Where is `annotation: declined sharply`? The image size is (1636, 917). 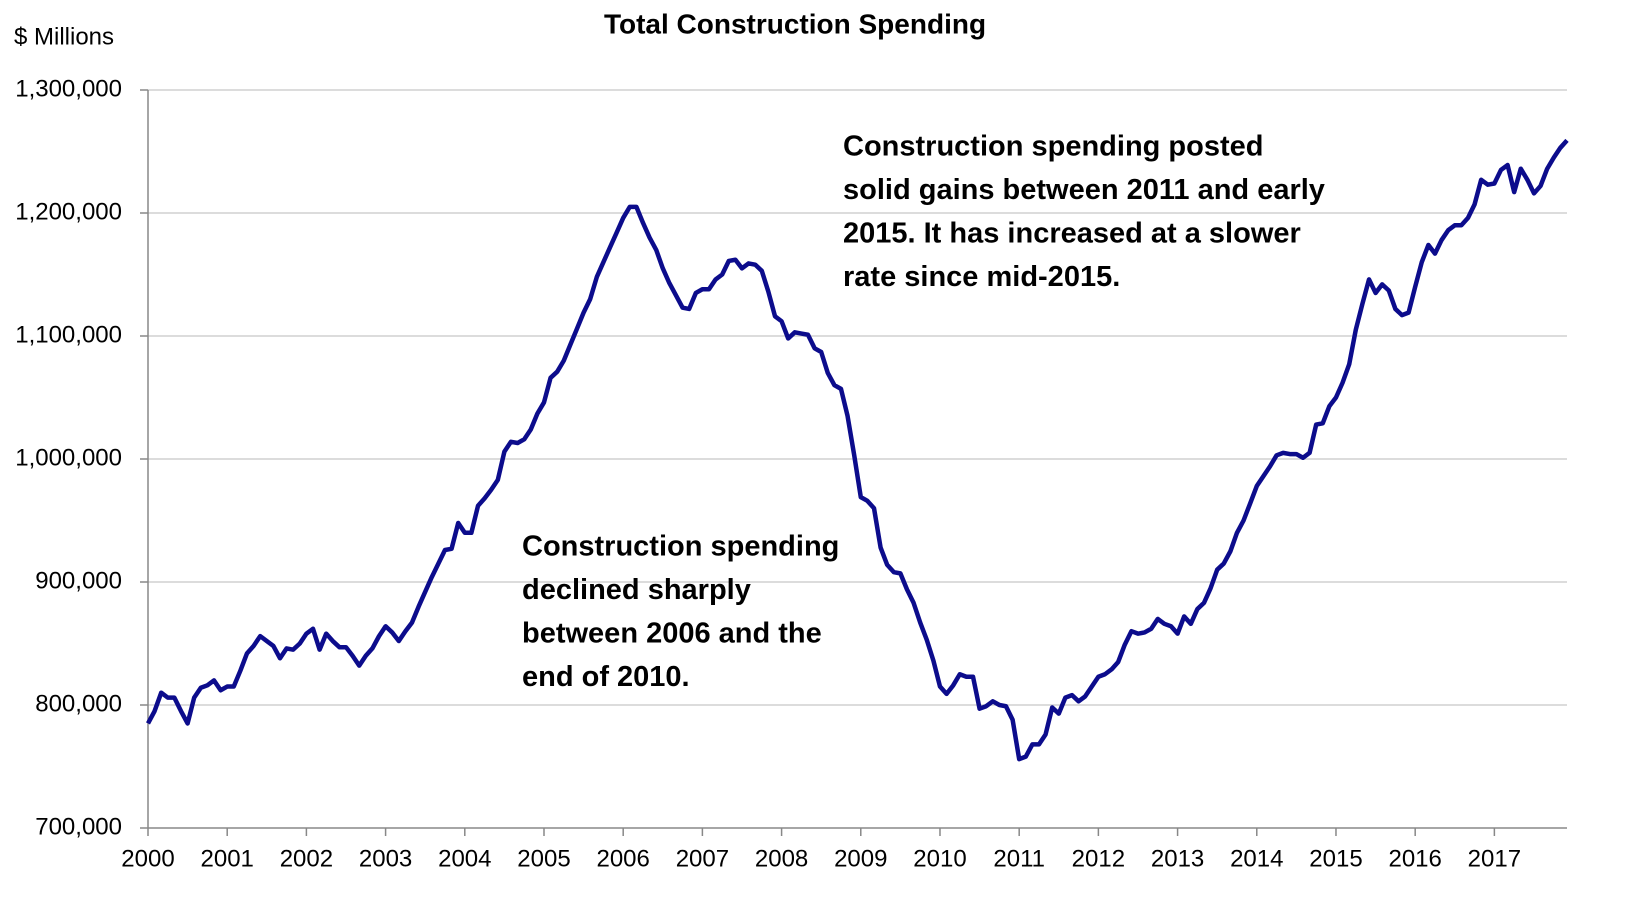
annotation: declined sharply is located at coordinates (636, 590).